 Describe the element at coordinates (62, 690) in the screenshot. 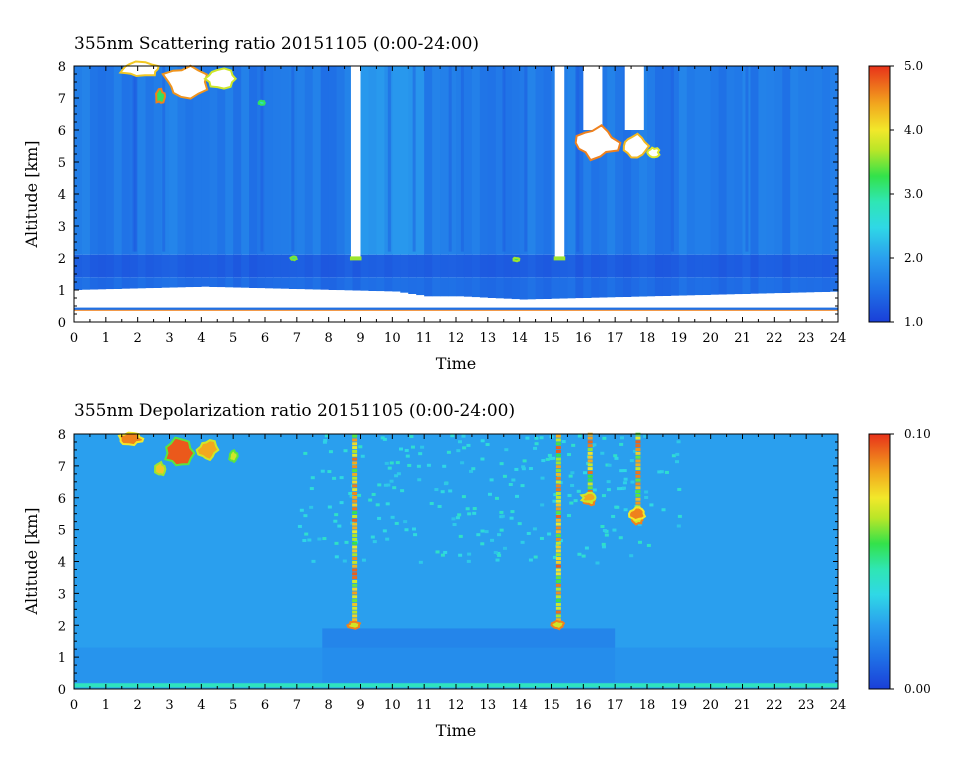

I see `y-tick-label: 0` at that location.